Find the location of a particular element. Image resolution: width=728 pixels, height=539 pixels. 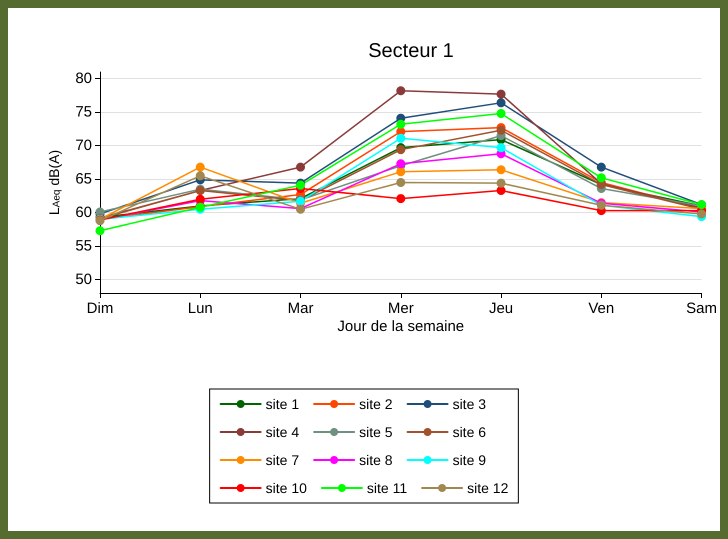

y-tick-label: 75 is located at coordinates (83, 112).